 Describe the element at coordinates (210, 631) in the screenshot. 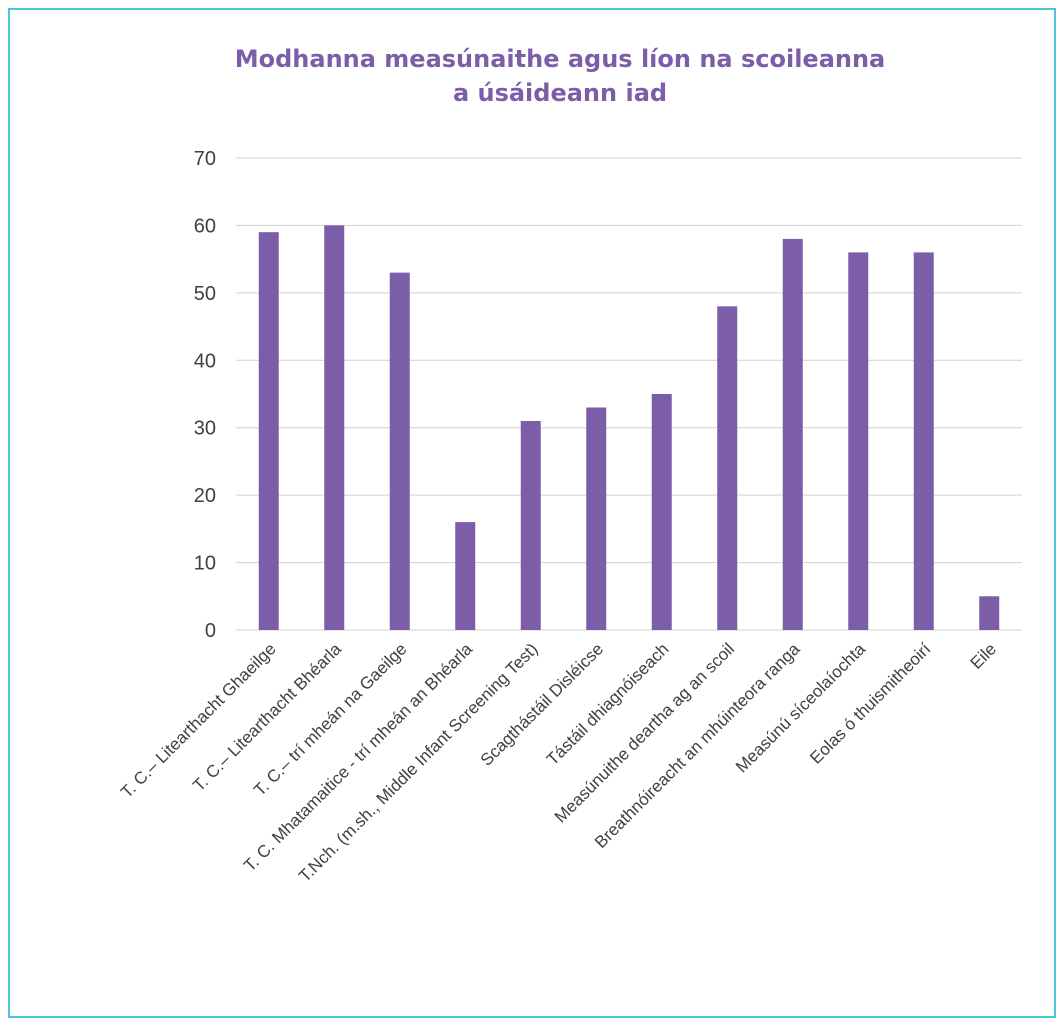

I see `y-tick-label: 0` at that location.